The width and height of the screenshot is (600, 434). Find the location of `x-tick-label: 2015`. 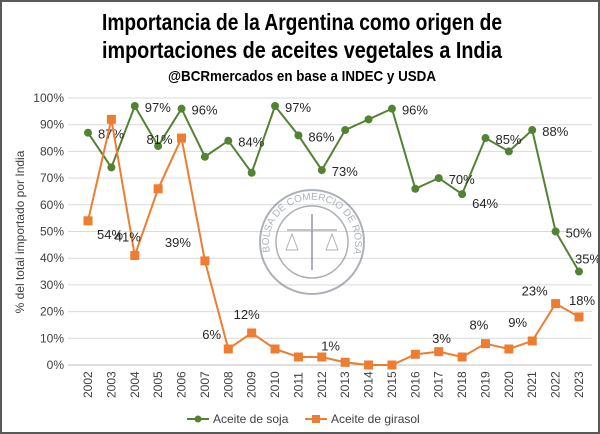

x-tick-label: 2015 is located at coordinates (392, 384).